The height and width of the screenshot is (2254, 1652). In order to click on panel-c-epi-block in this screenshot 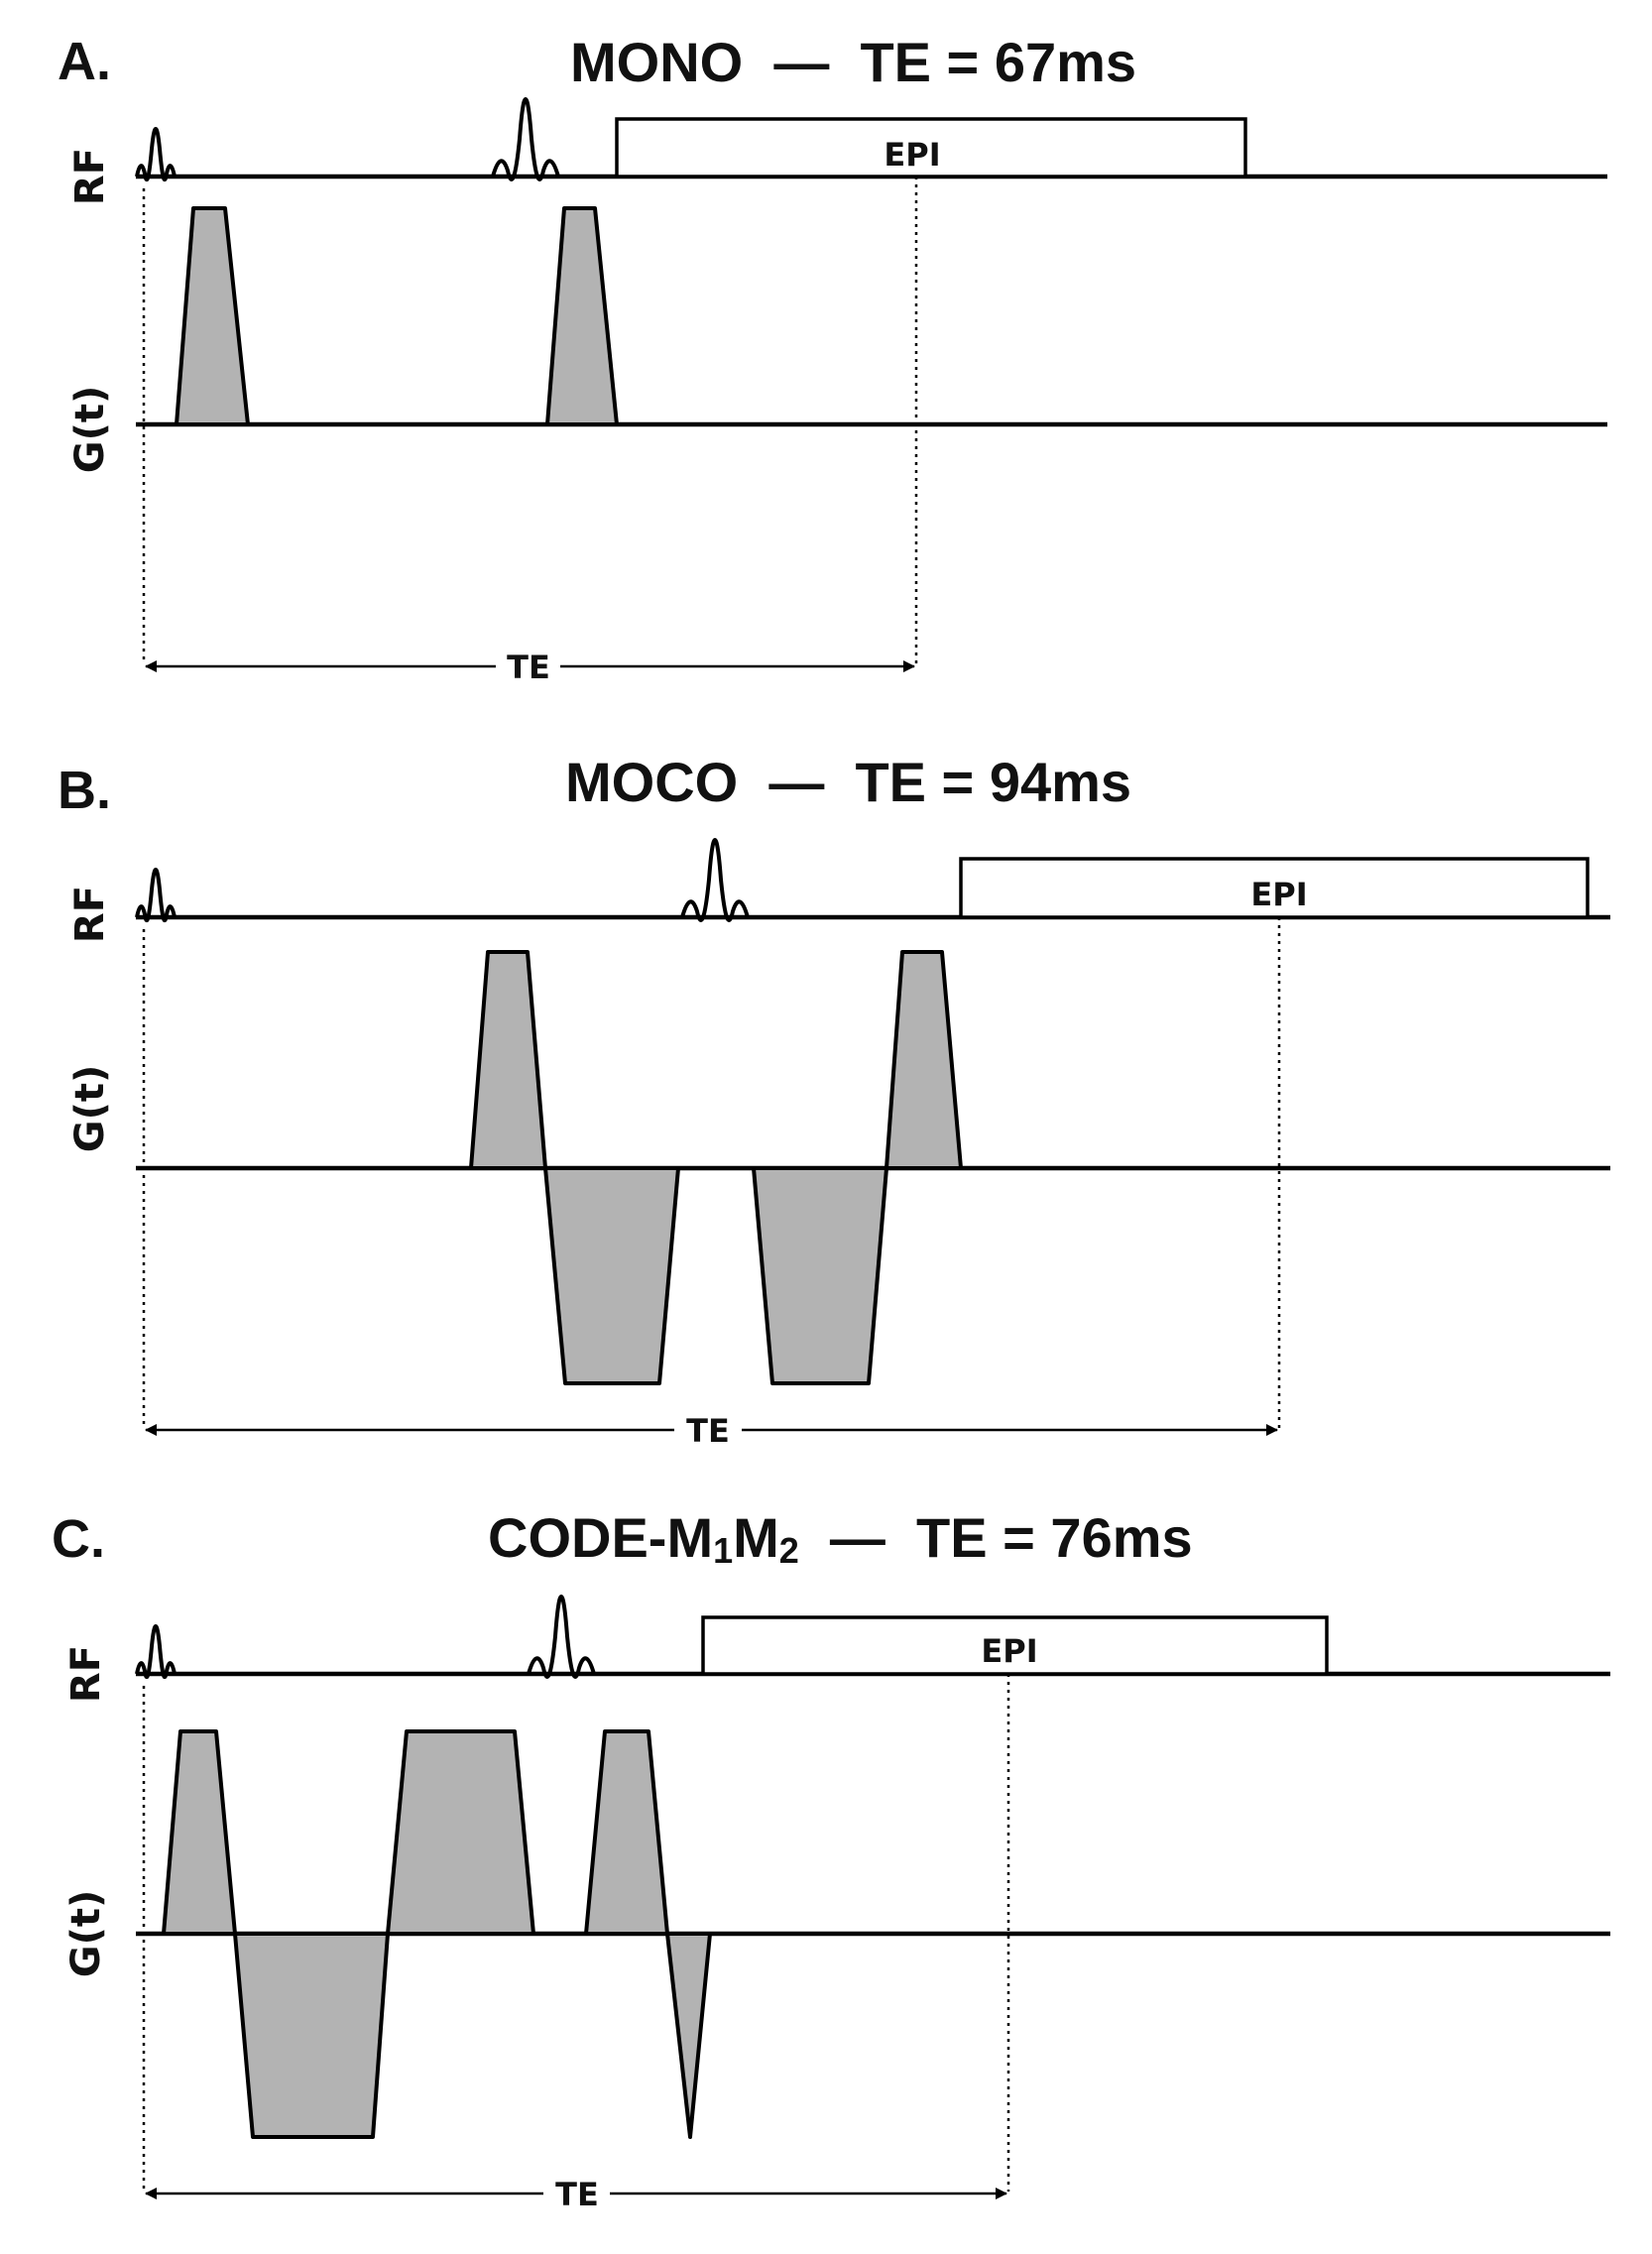, I will do `click(1015, 1645)`.